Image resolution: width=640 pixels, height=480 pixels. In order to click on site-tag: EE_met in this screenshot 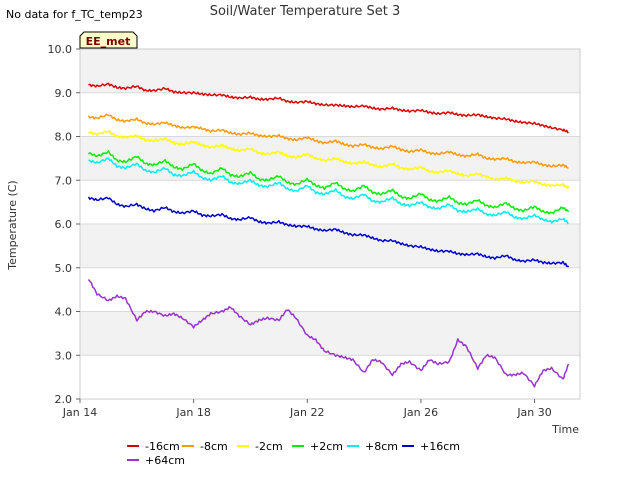, I will do `click(108, 40)`.